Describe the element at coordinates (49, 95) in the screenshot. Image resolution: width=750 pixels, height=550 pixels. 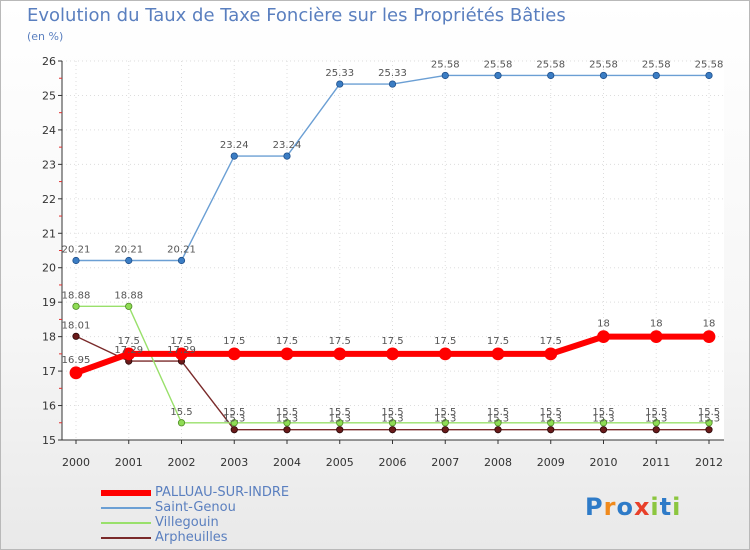
I see `y-tick-label: 25` at that location.